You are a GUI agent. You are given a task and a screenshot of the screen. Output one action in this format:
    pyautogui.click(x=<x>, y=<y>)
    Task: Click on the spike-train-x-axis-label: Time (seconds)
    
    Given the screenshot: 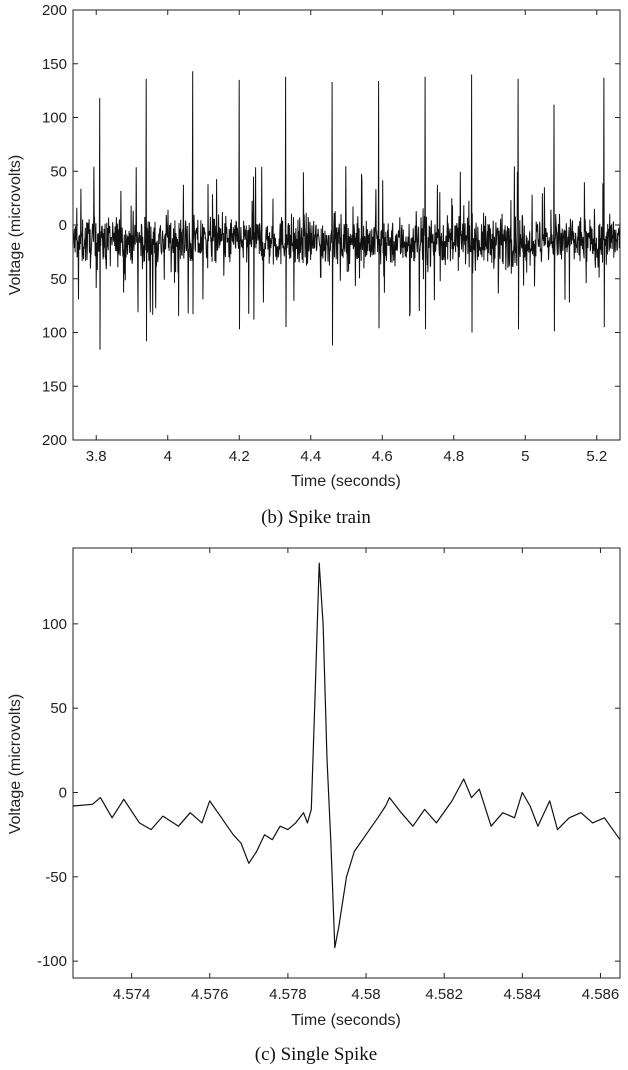 What is the action you would take?
    pyautogui.click(x=346, y=481)
    